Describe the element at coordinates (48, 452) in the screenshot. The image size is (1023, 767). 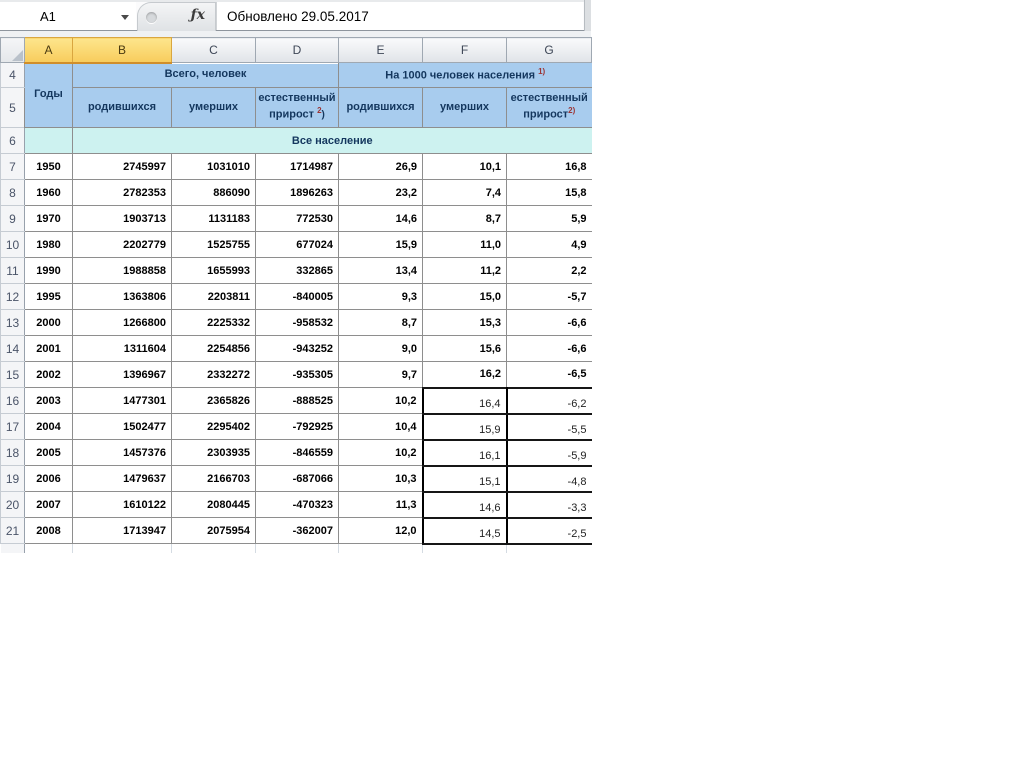
I see `cell-year: 2005` at that location.